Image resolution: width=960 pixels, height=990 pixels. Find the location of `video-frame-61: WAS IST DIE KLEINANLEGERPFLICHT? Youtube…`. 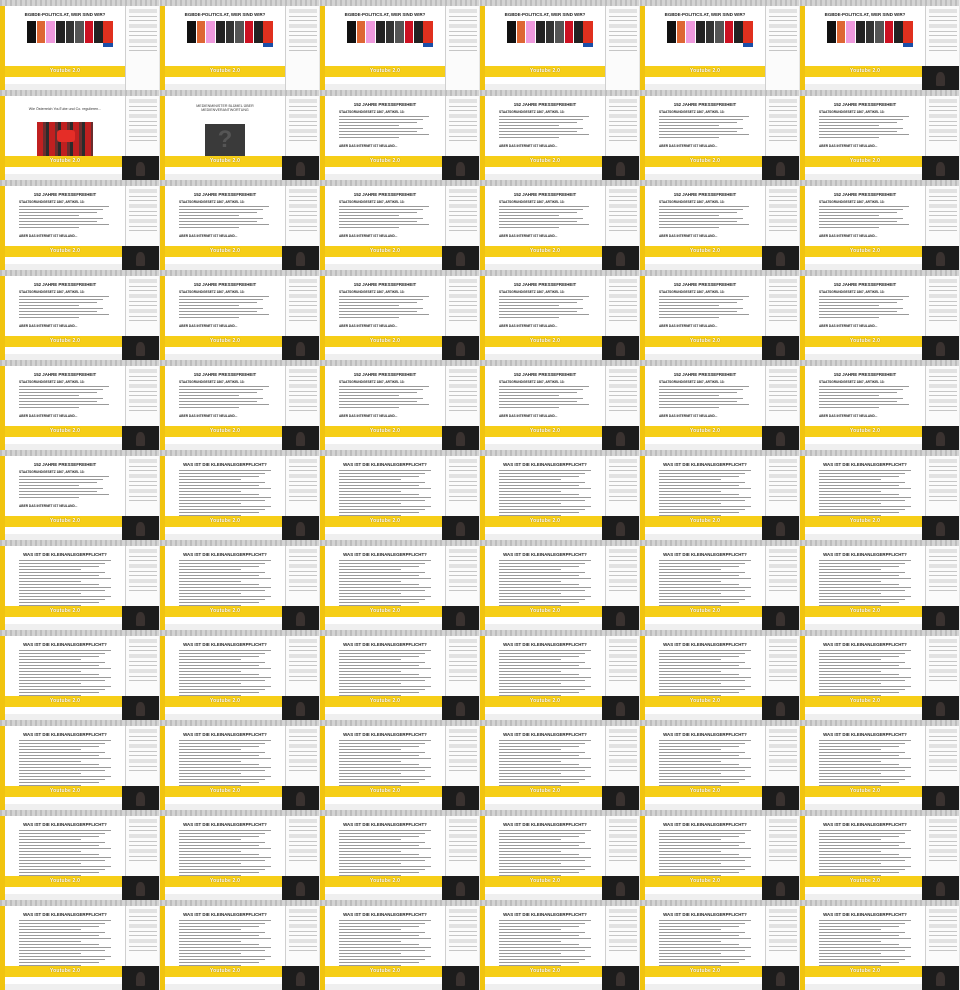

video-frame-61: WAS IST DIE KLEINANLEGERPFLICHT? Youtube… is located at coordinates (80, 945).